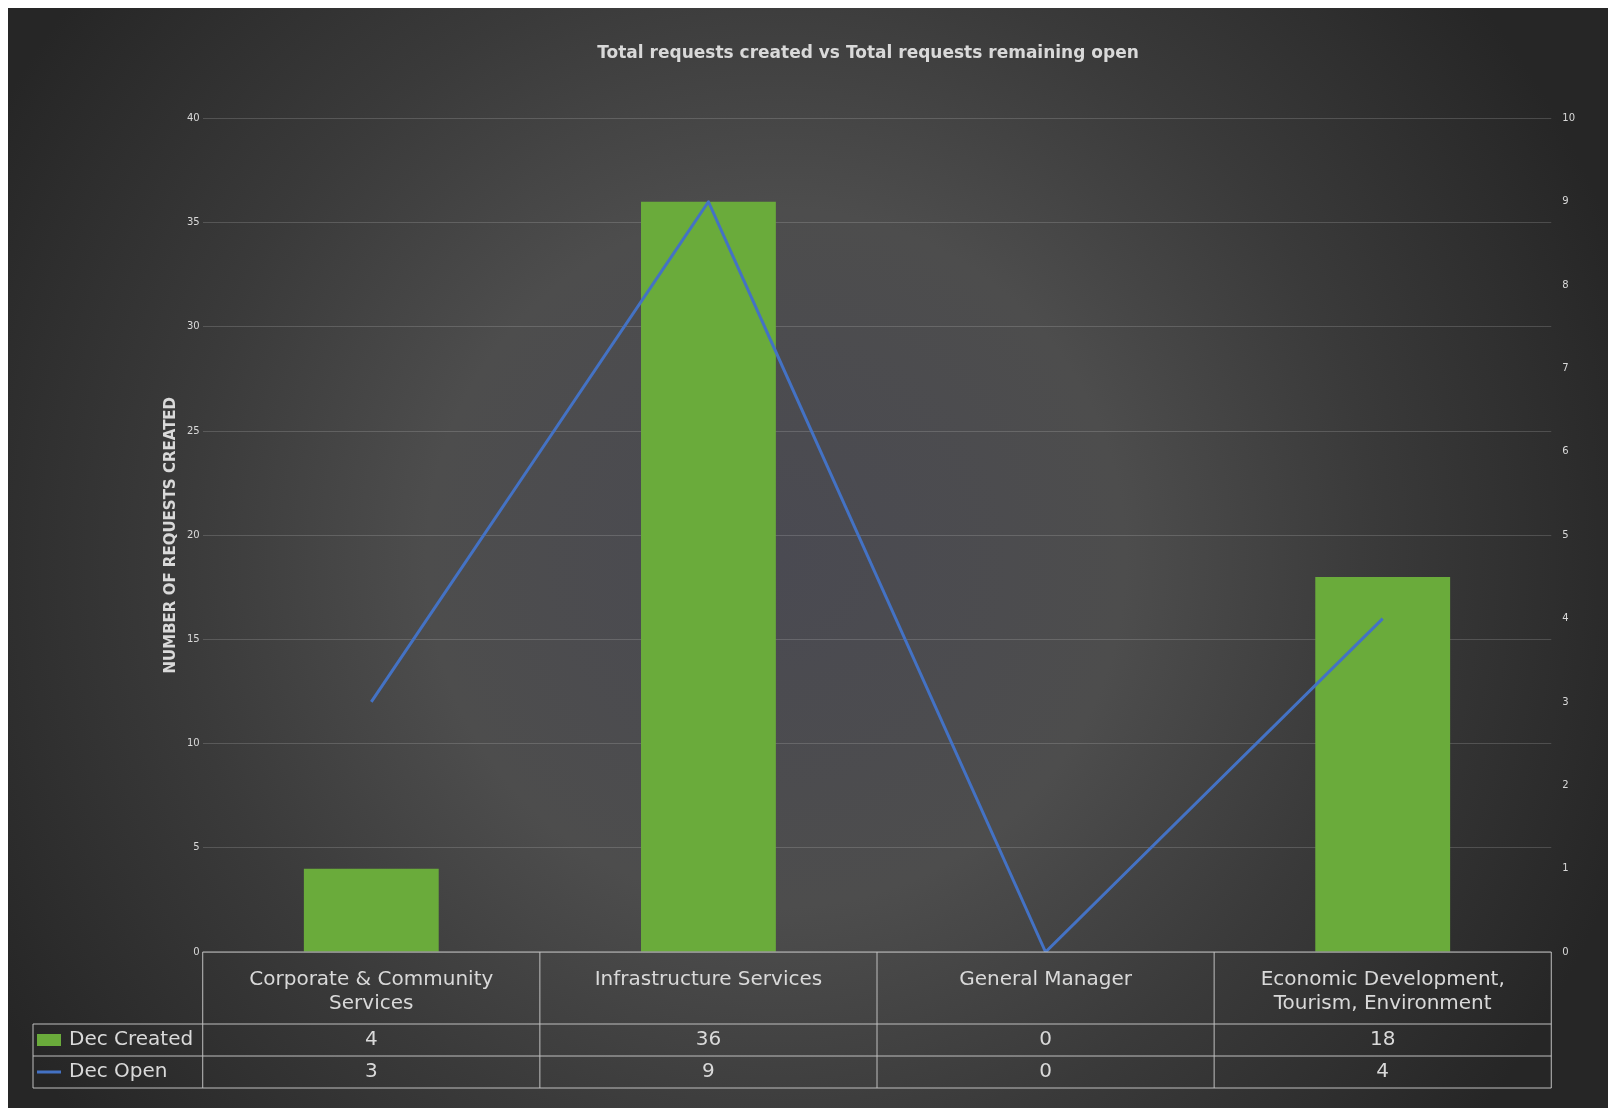 The width and height of the screenshot is (1619, 1117). What do you see at coordinates (868, 51) in the screenshot?
I see `chart-title: Total requests created vs Total requests remaining open` at bounding box center [868, 51].